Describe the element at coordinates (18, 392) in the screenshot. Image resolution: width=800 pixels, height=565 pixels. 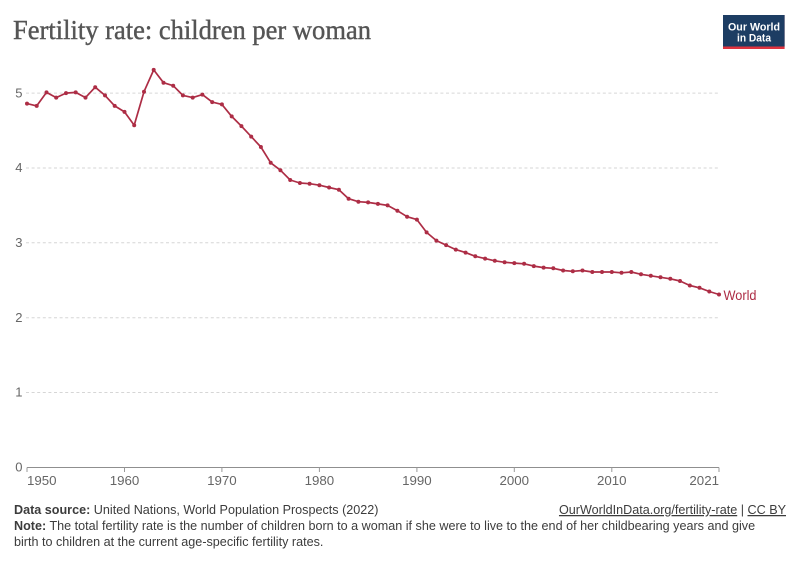
I see `svg-text: 1` at that location.